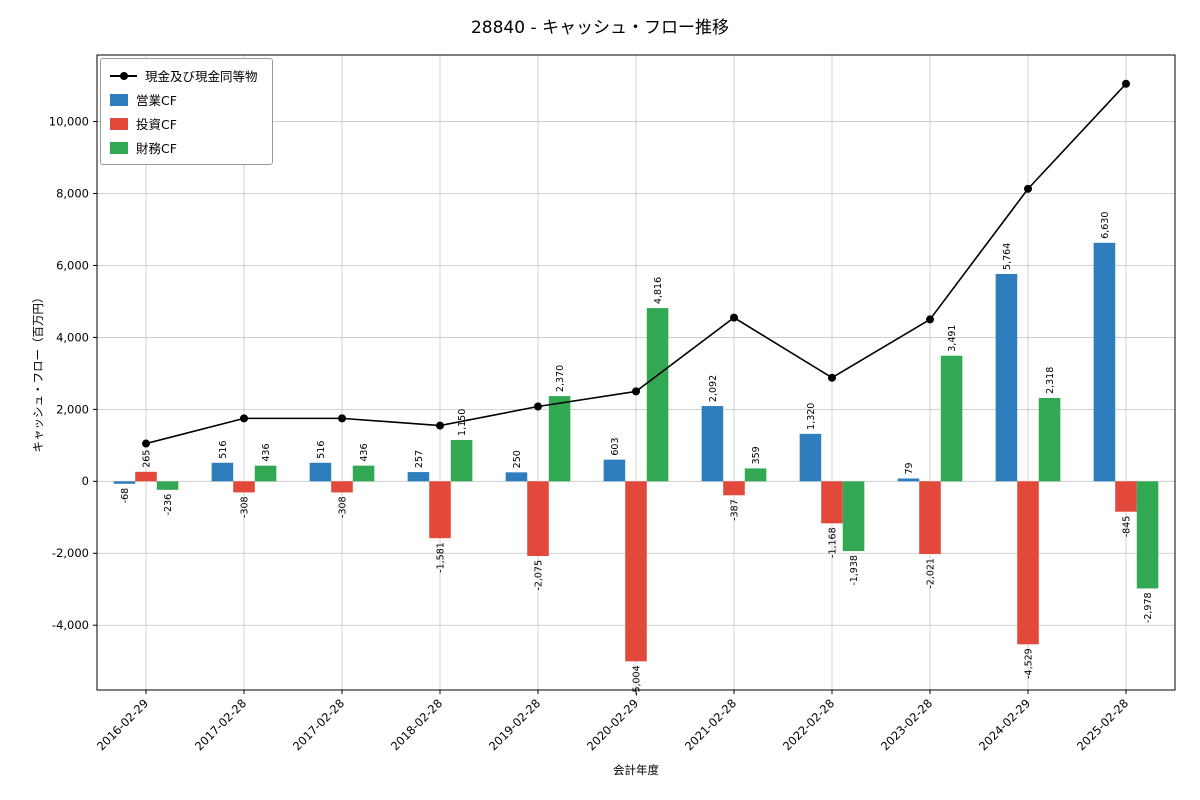 This screenshot has height=800, width=1200. Describe the element at coordinates (70, 625) in the screenshot. I see `y-tick-label: -4,000` at that location.